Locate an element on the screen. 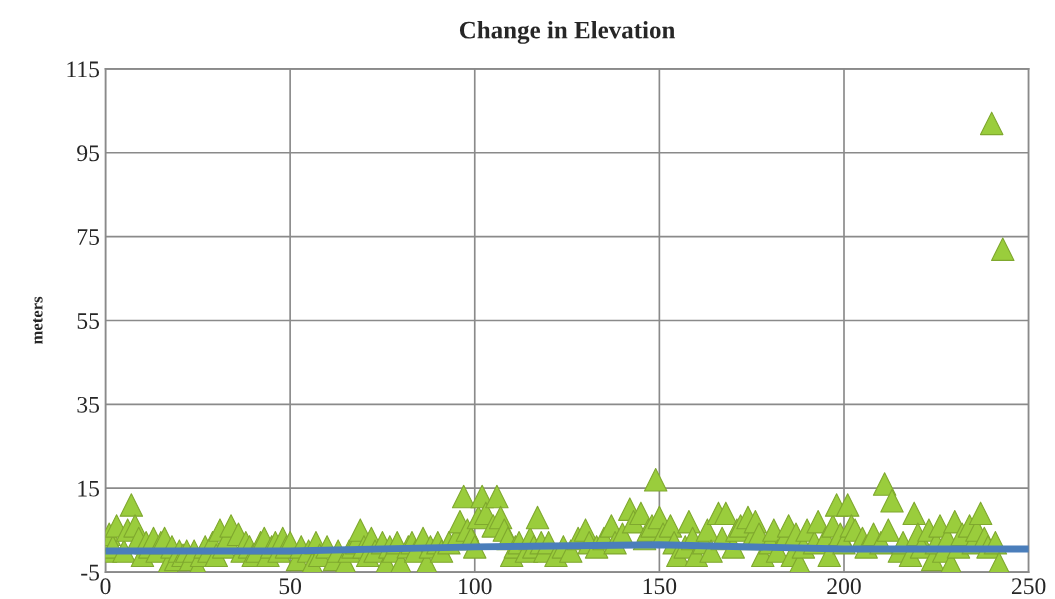 The width and height of the screenshot is (1055, 599). y-tick-label: 95 is located at coordinates (88, 153).